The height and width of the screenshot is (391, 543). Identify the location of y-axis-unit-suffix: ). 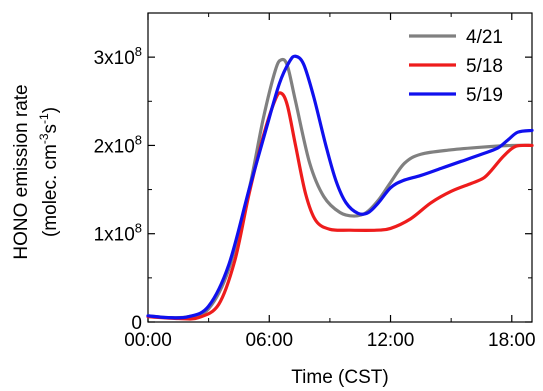
(50, 110).